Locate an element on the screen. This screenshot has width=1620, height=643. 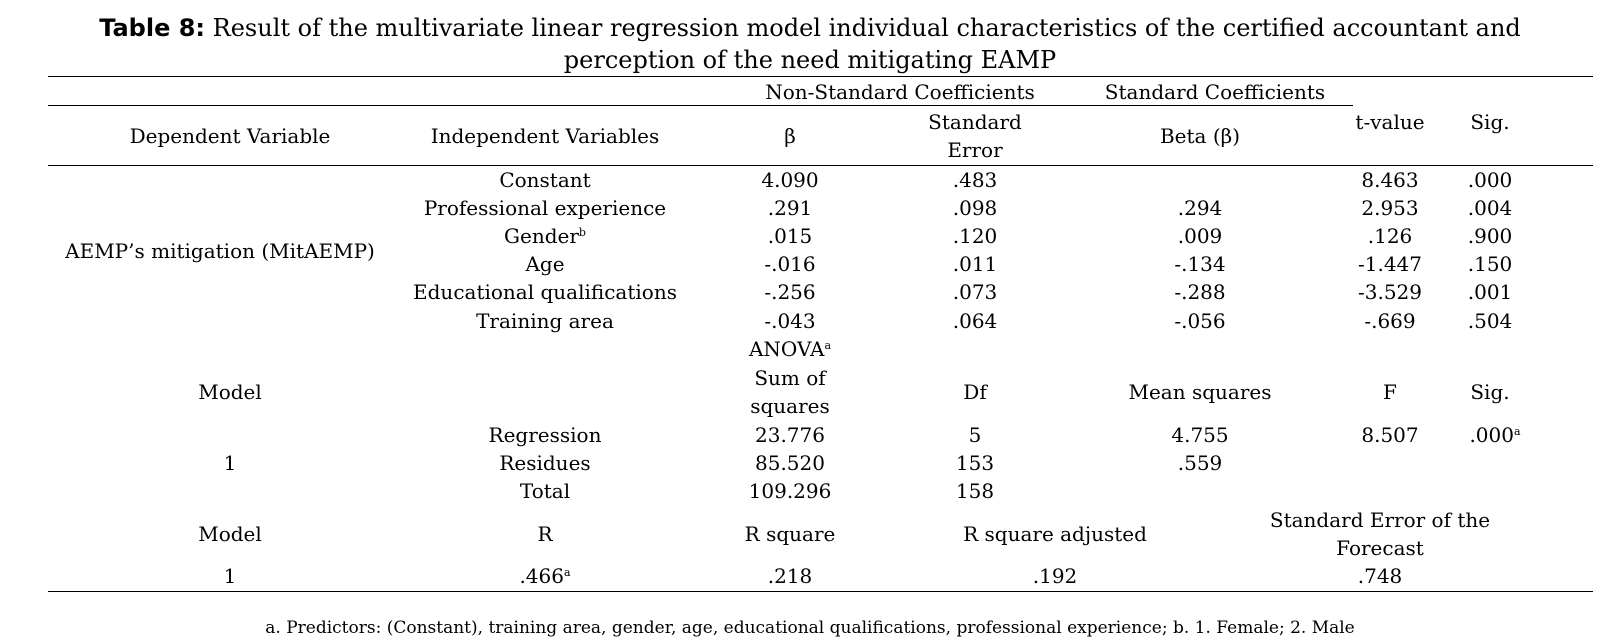
summary-r-text: .466 is located at coordinates (541, 576).